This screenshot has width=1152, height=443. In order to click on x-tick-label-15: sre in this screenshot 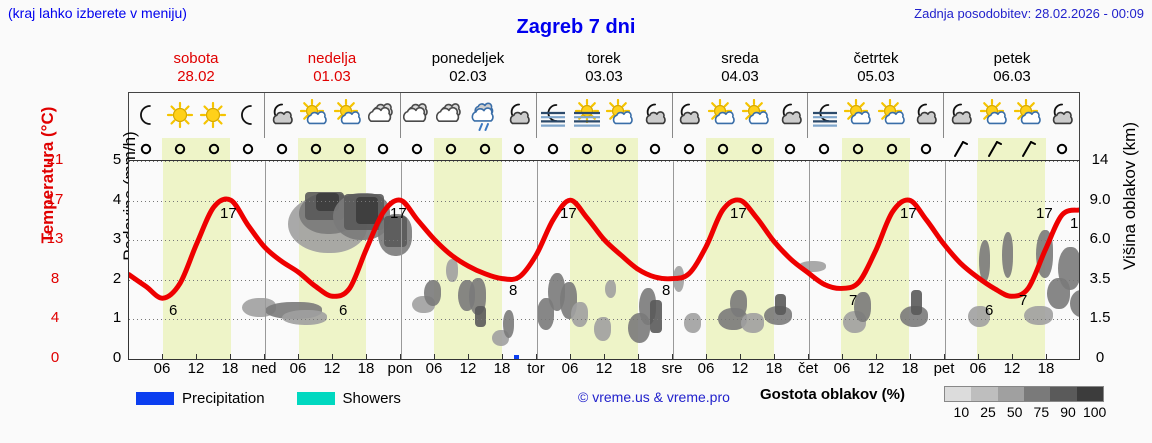, I will do `click(672, 368)`.